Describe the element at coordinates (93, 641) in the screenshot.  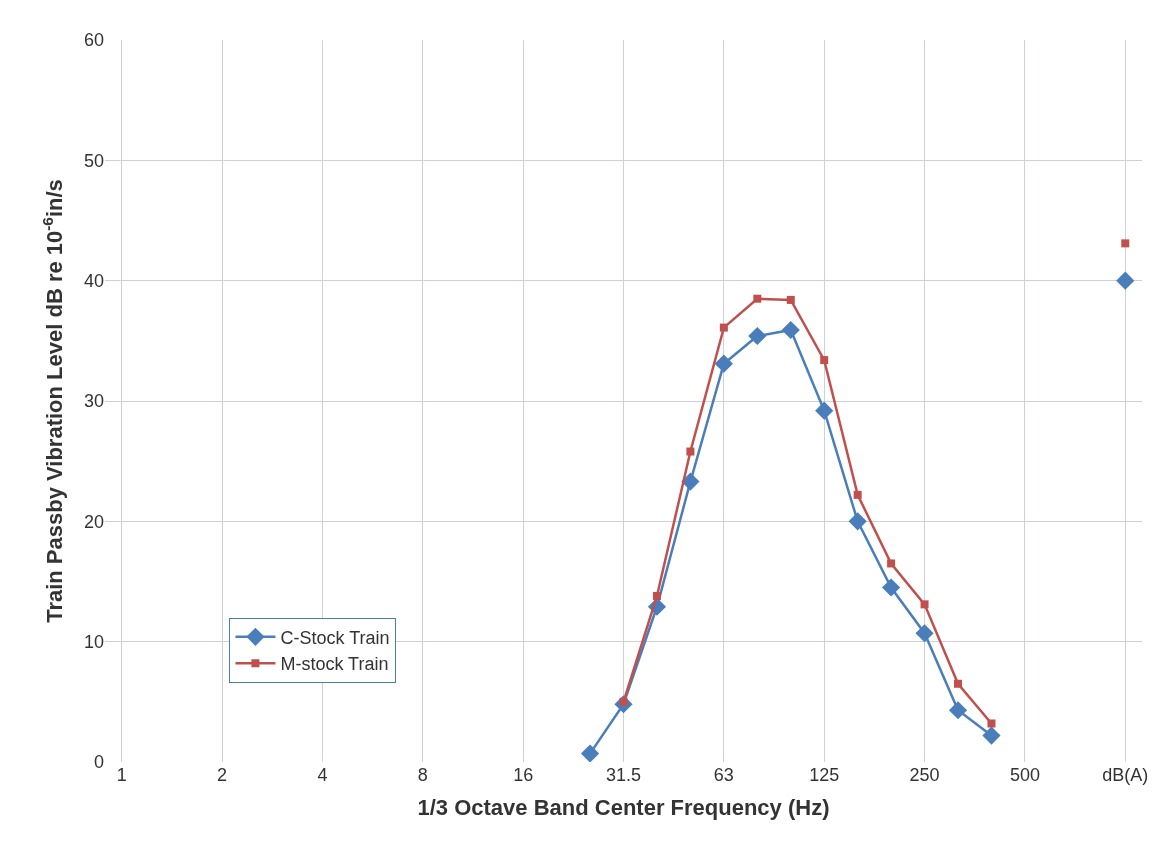
I see `y-tick-label: 10` at that location.